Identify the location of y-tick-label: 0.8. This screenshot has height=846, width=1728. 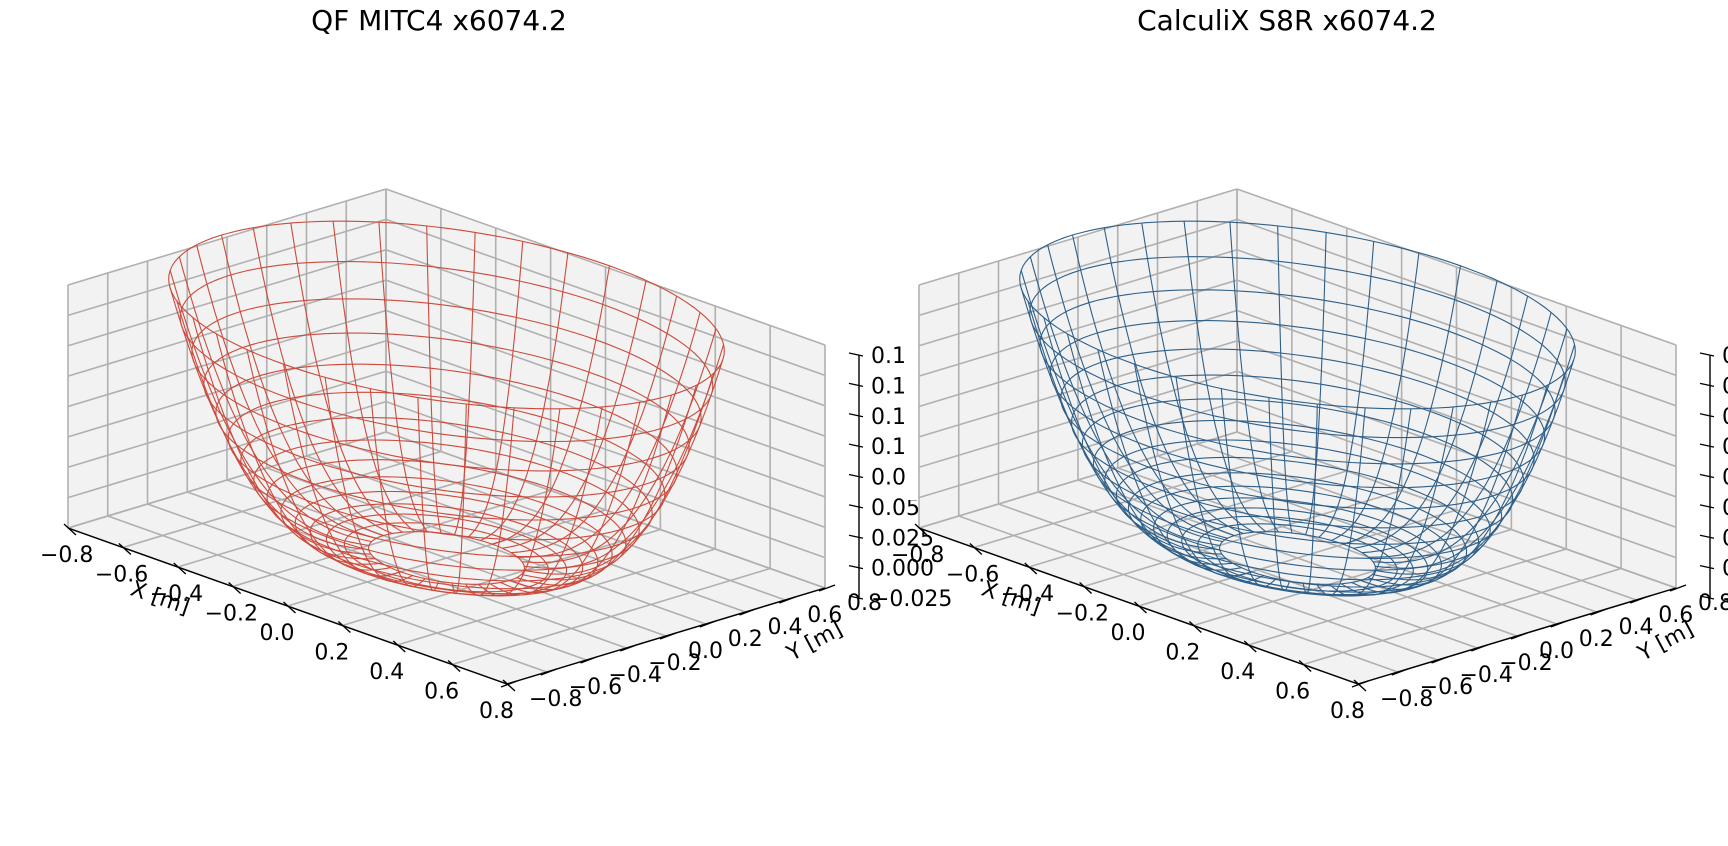
(864, 603).